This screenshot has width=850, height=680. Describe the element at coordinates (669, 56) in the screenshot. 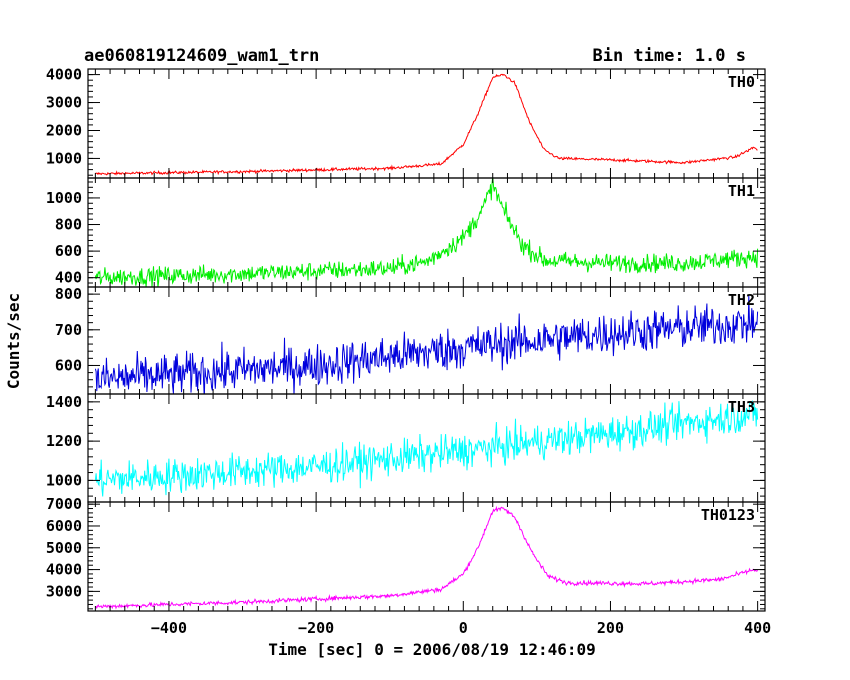

I see `bin-time-label: Bin time: 1.0 s` at that location.